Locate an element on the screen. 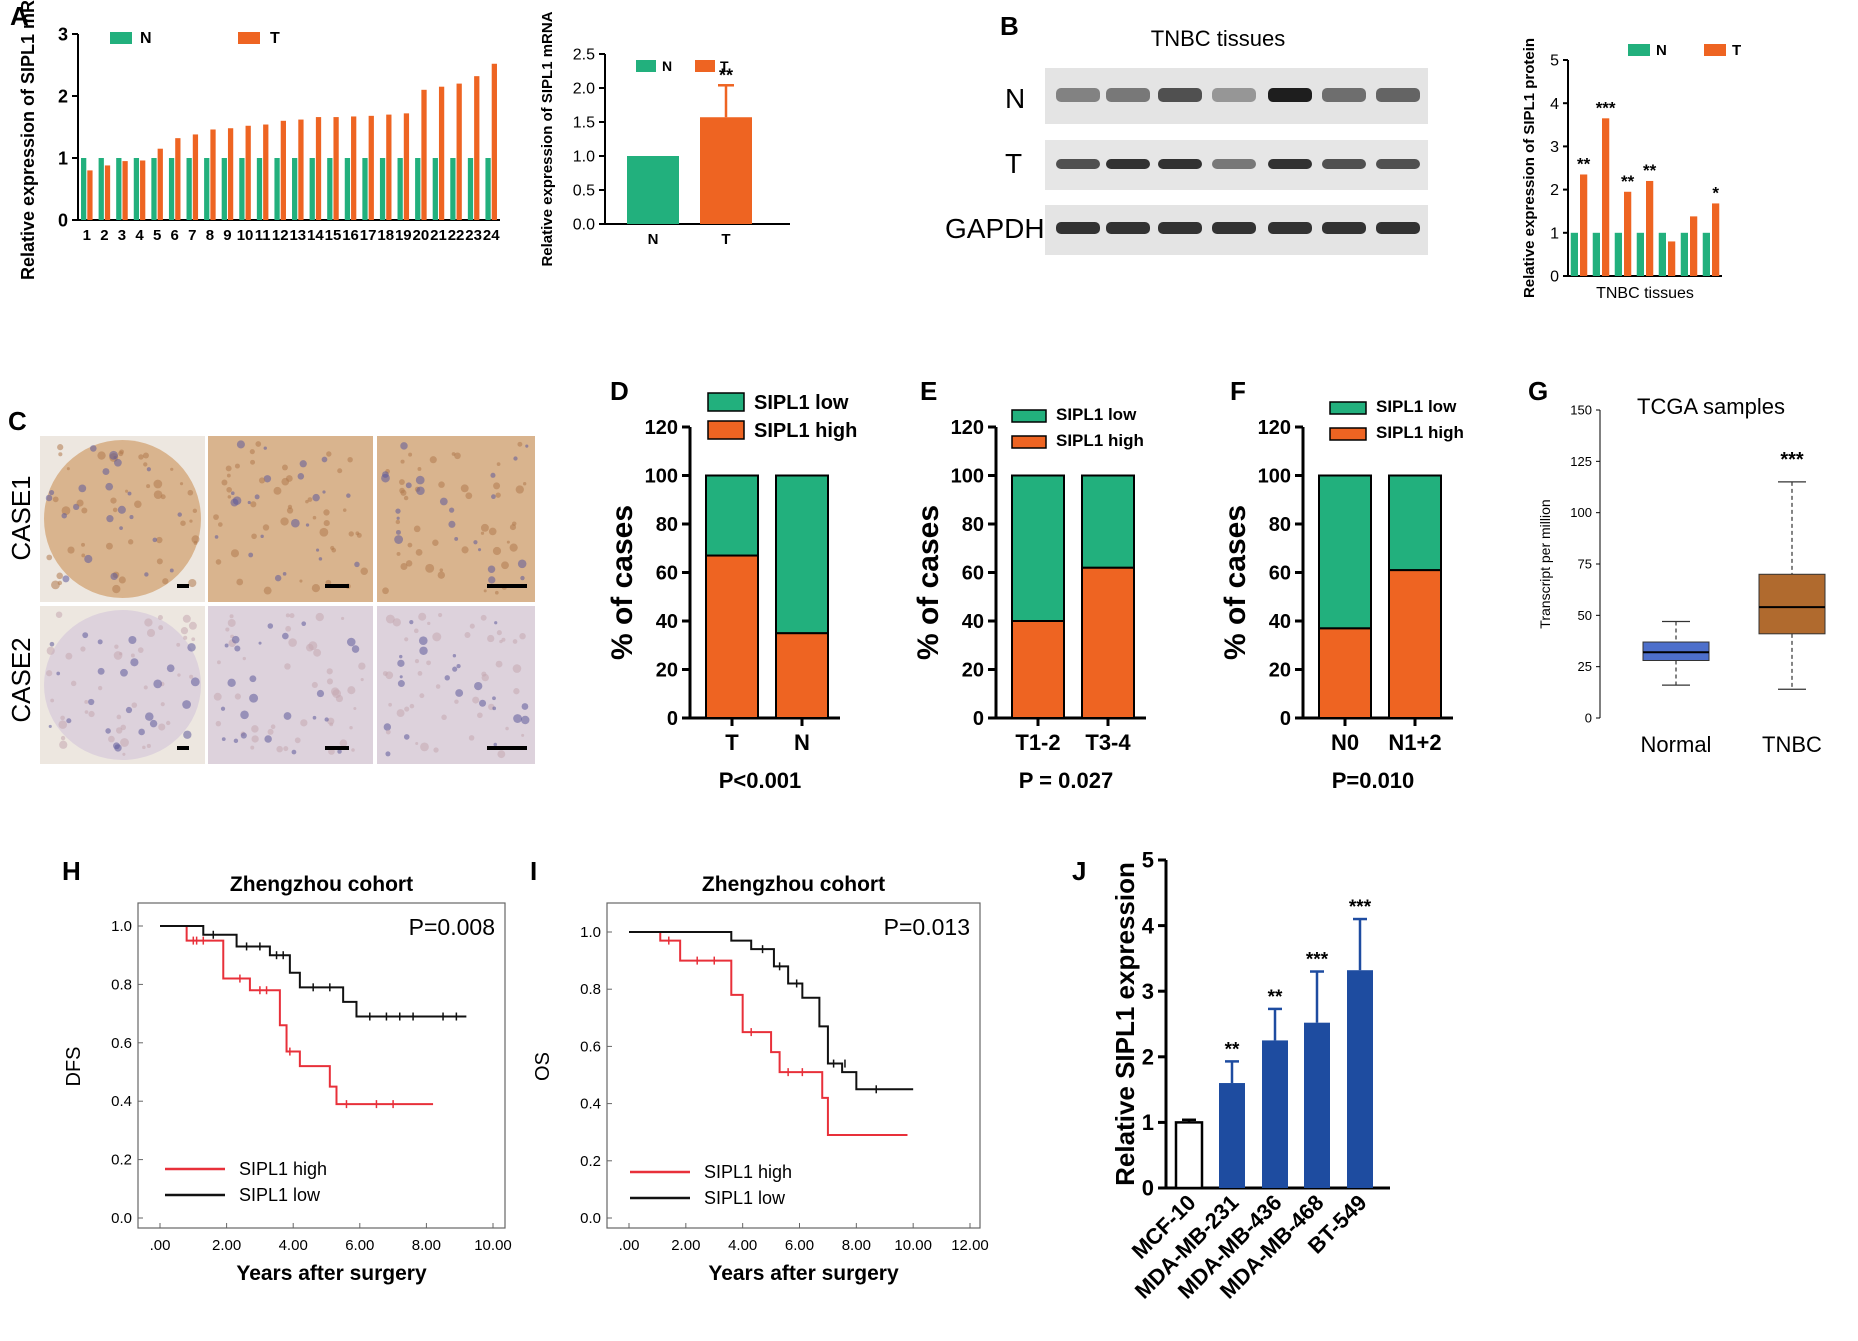  y-tick-label: 2.5 is located at coordinates (584, 55).